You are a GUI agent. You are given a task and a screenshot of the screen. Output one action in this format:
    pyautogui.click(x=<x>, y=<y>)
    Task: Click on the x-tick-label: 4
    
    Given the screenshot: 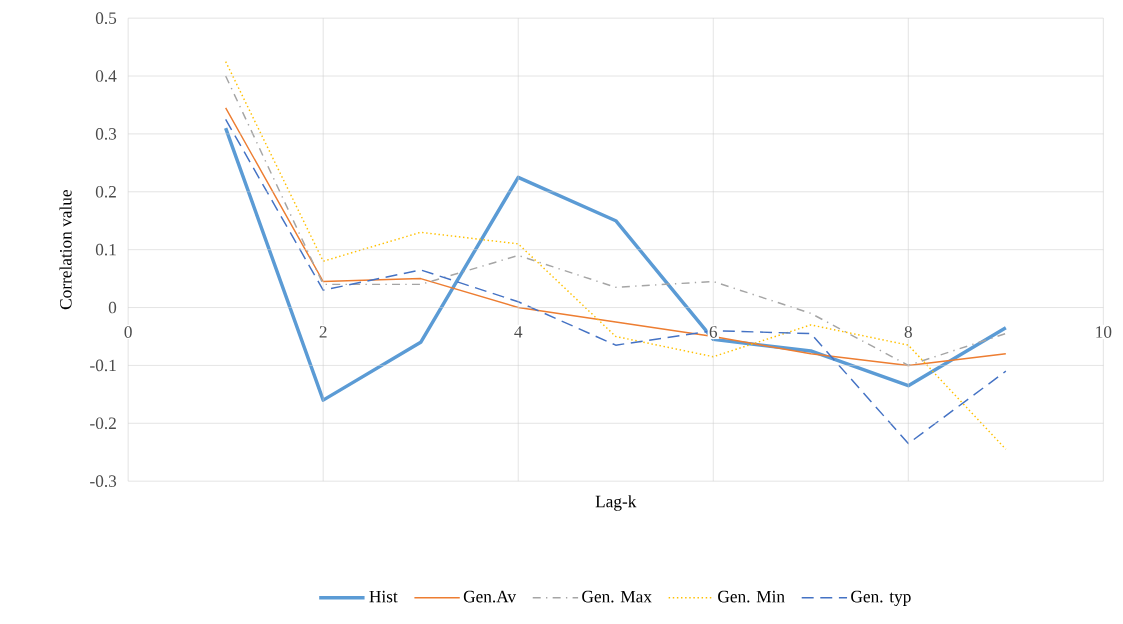 What is the action you would take?
    pyautogui.click(x=518, y=332)
    